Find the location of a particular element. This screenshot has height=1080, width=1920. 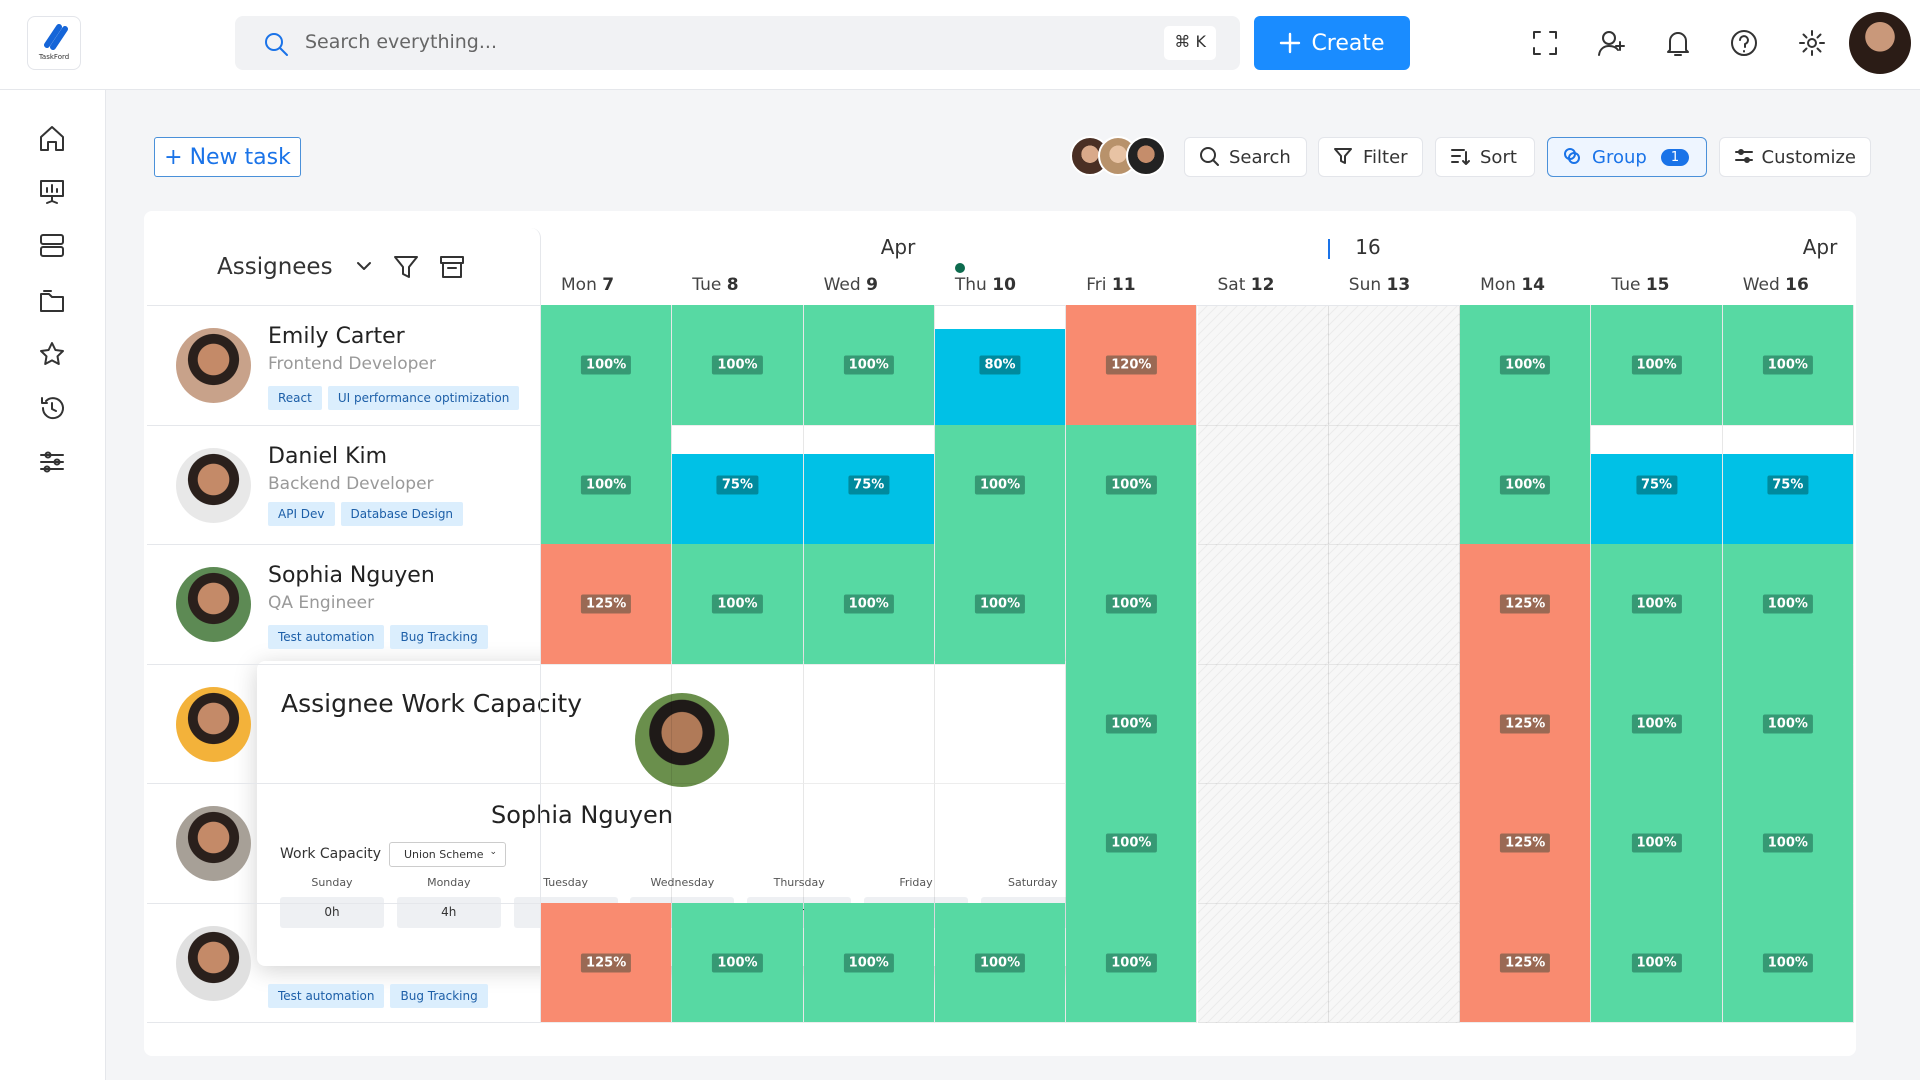

bell-icon is located at coordinates (1678, 44).